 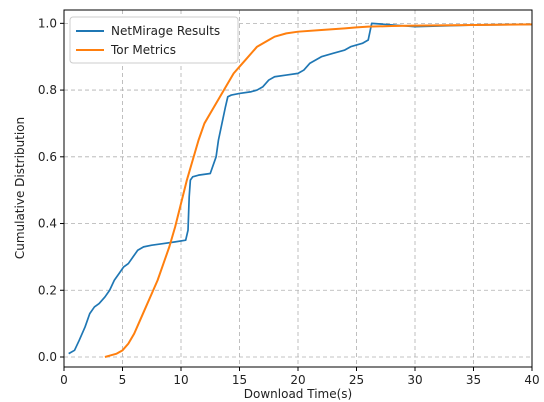 What do you see at coordinates (356, 380) in the screenshot?
I see `x-tick-label: 25` at bounding box center [356, 380].